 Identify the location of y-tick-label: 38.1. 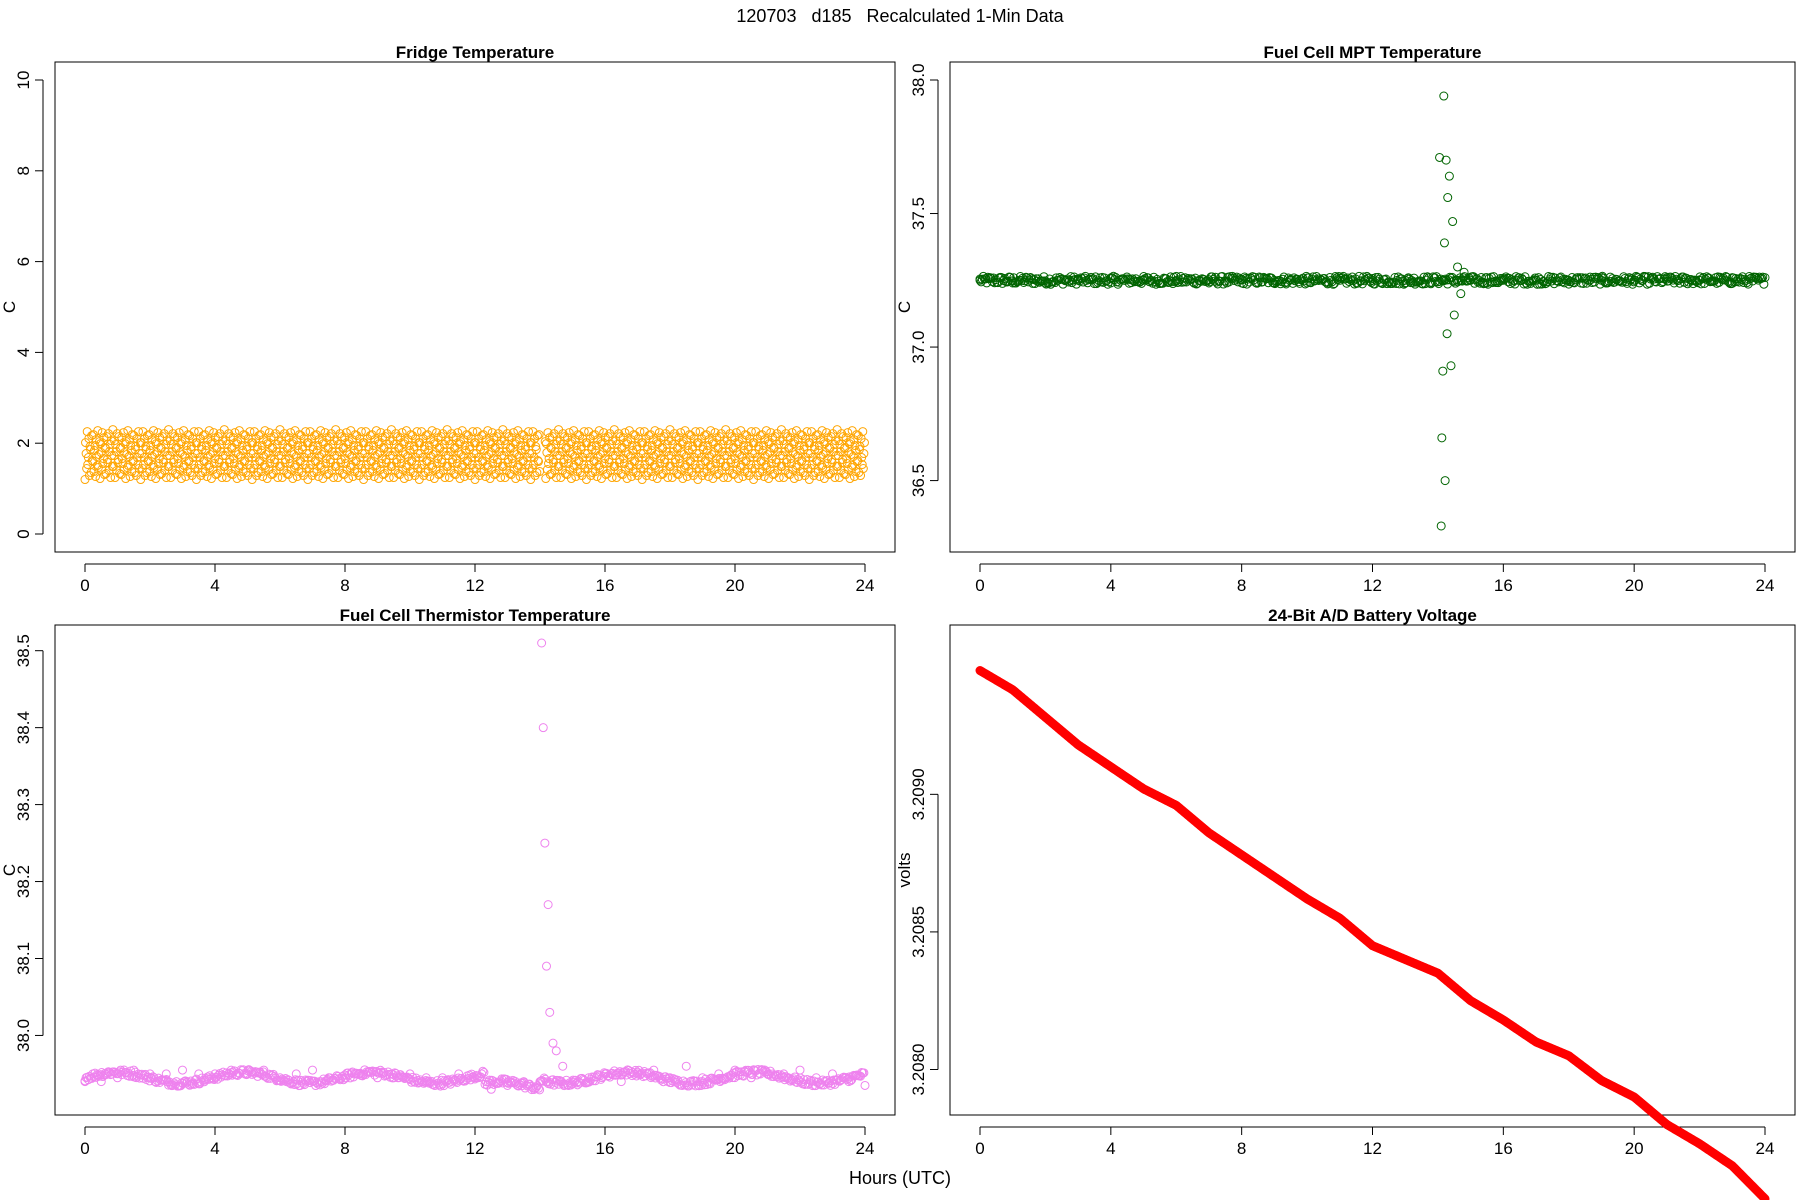
(23, 958).